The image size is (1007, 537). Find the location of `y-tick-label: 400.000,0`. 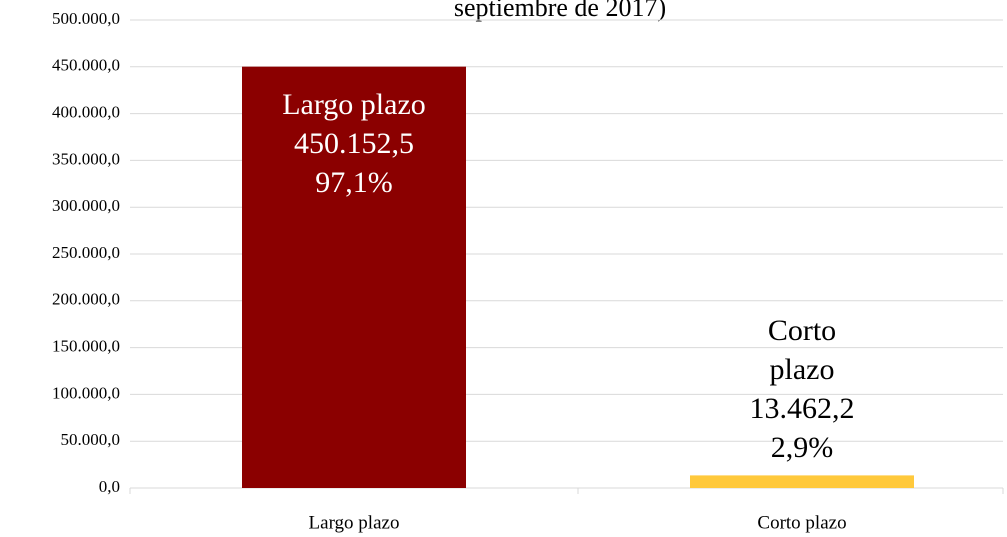

y-tick-label: 400.000,0 is located at coordinates (86, 112).